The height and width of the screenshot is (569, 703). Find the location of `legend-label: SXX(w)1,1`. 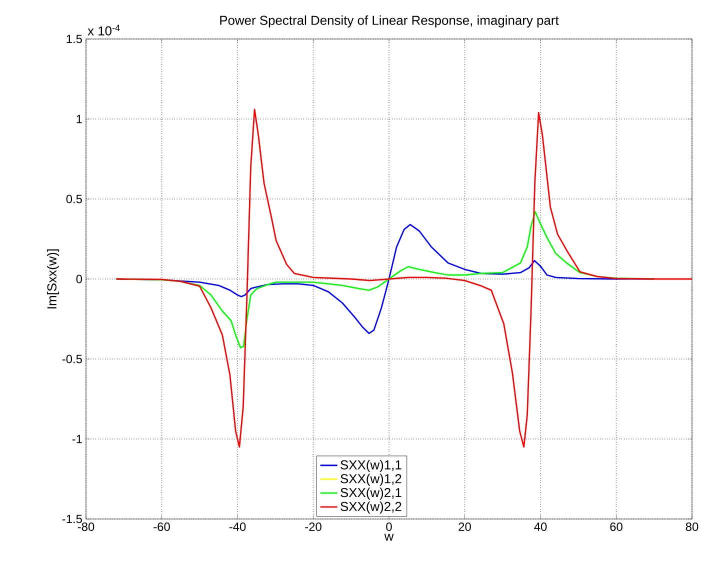

legend-label: SXX(w)1,1 is located at coordinates (371, 466).